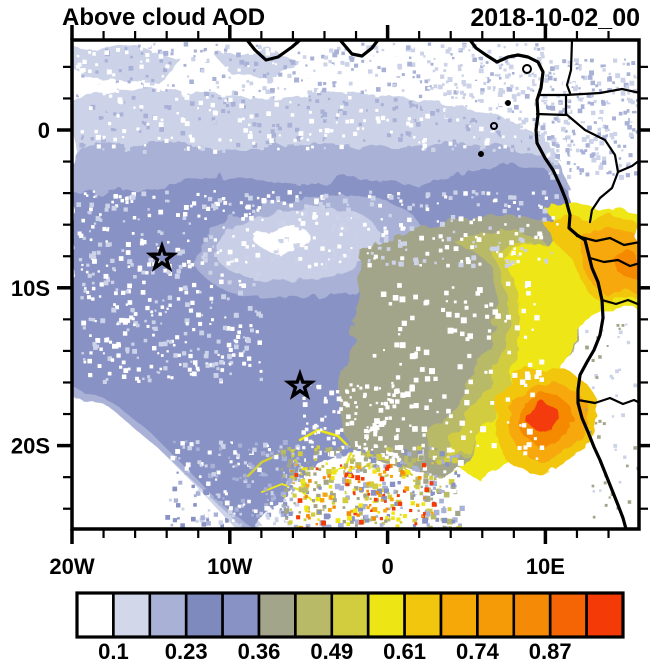 The height and width of the screenshot is (667, 650). I want to click on colorbar: 0.1 0.23 0.36 0.49 0.61 0.74 0.87, so click(350, 627).